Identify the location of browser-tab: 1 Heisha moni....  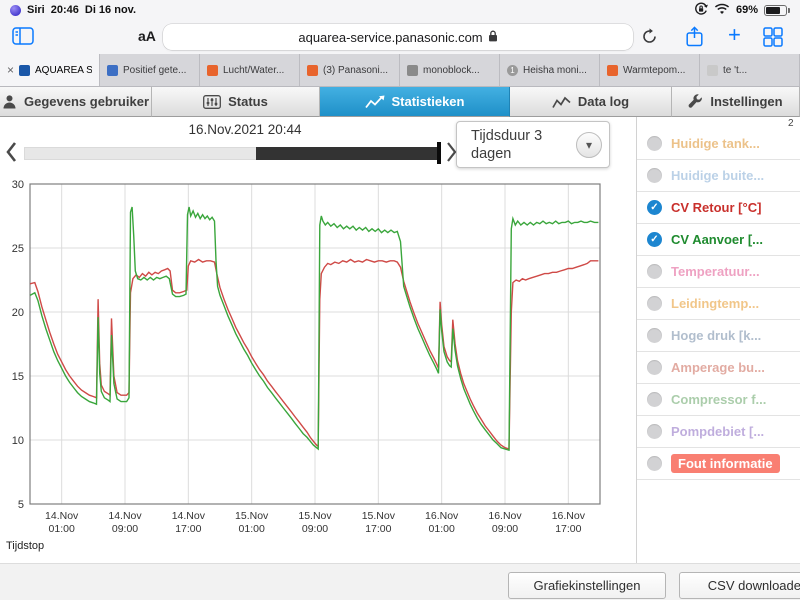
(550, 70).